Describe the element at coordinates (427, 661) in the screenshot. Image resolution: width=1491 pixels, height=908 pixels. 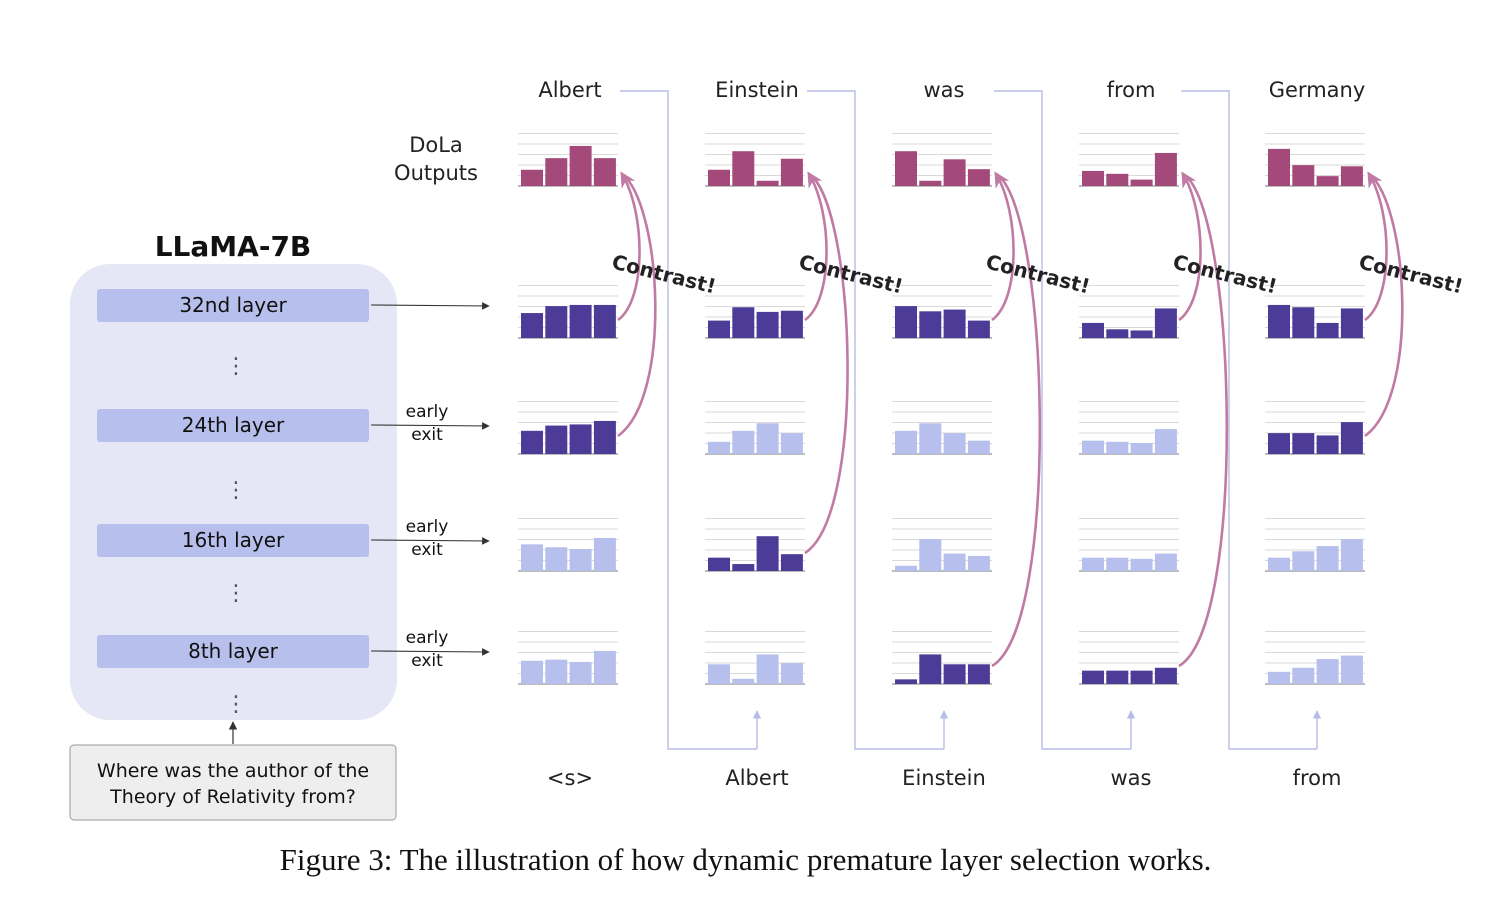
I see `early-exit-label-3-1: exit` at that location.